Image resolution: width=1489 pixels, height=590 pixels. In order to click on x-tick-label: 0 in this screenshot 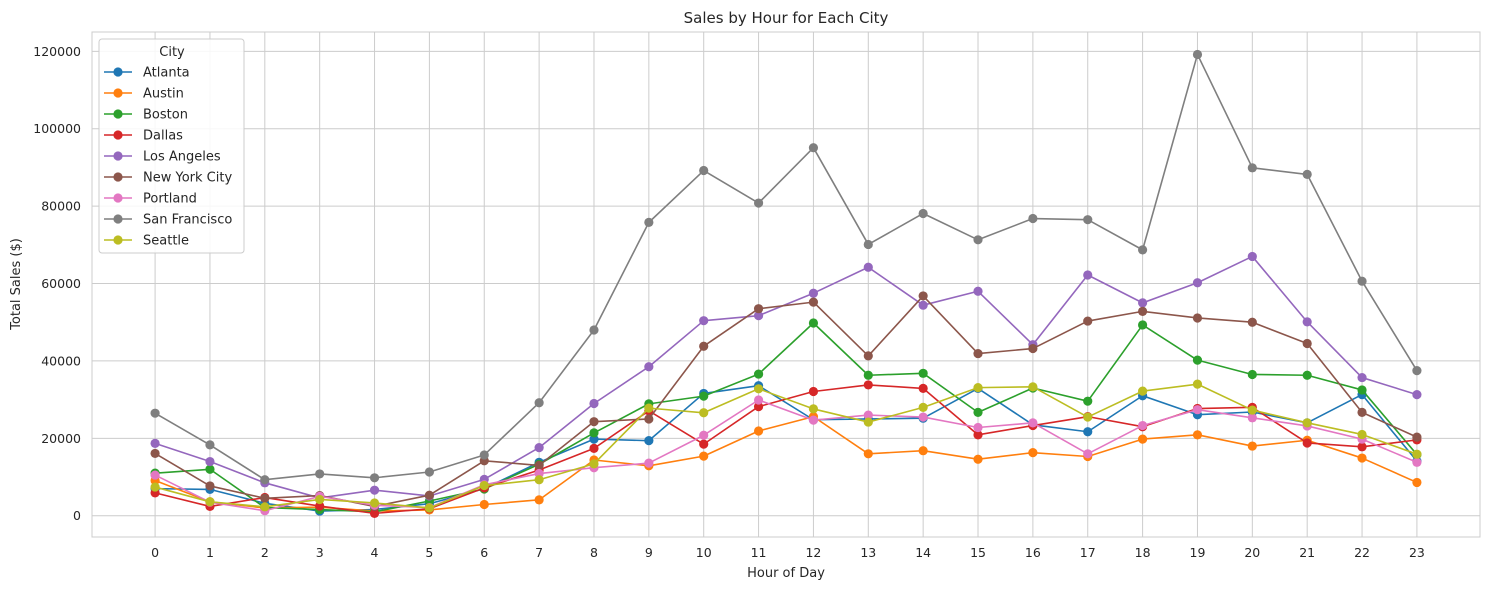, I will do `click(155, 552)`.